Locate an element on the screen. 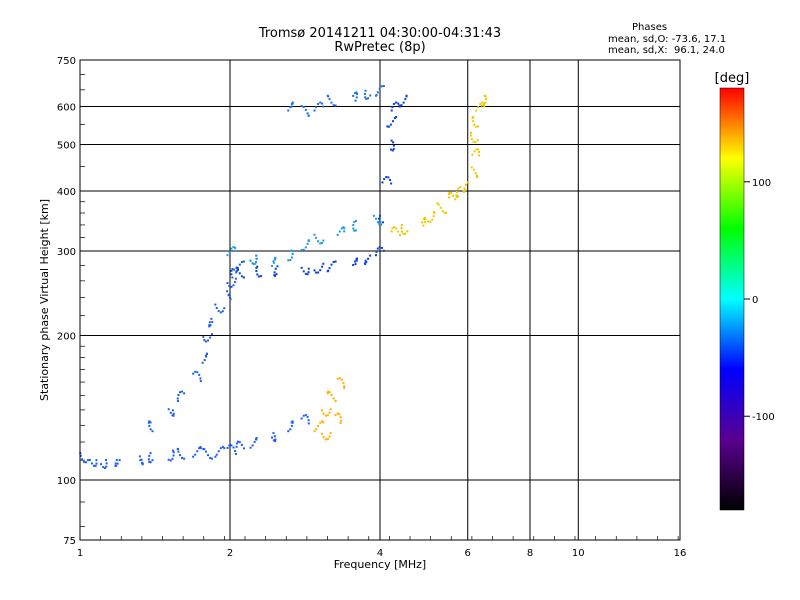 Image resolution: width=800 pixels, height=600 pixels. x-tick-label: 10 is located at coordinates (578, 553).